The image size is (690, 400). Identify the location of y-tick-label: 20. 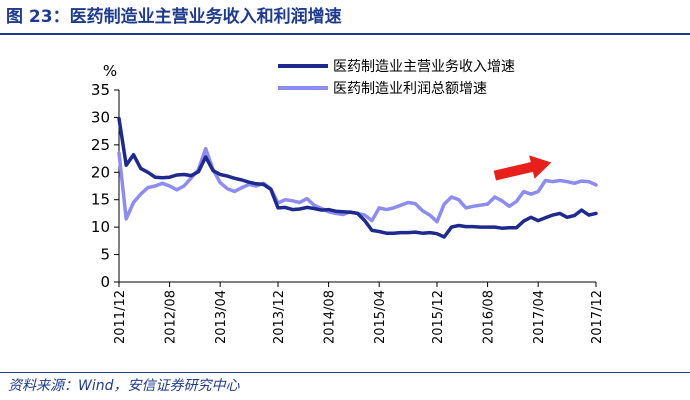
(100, 172).